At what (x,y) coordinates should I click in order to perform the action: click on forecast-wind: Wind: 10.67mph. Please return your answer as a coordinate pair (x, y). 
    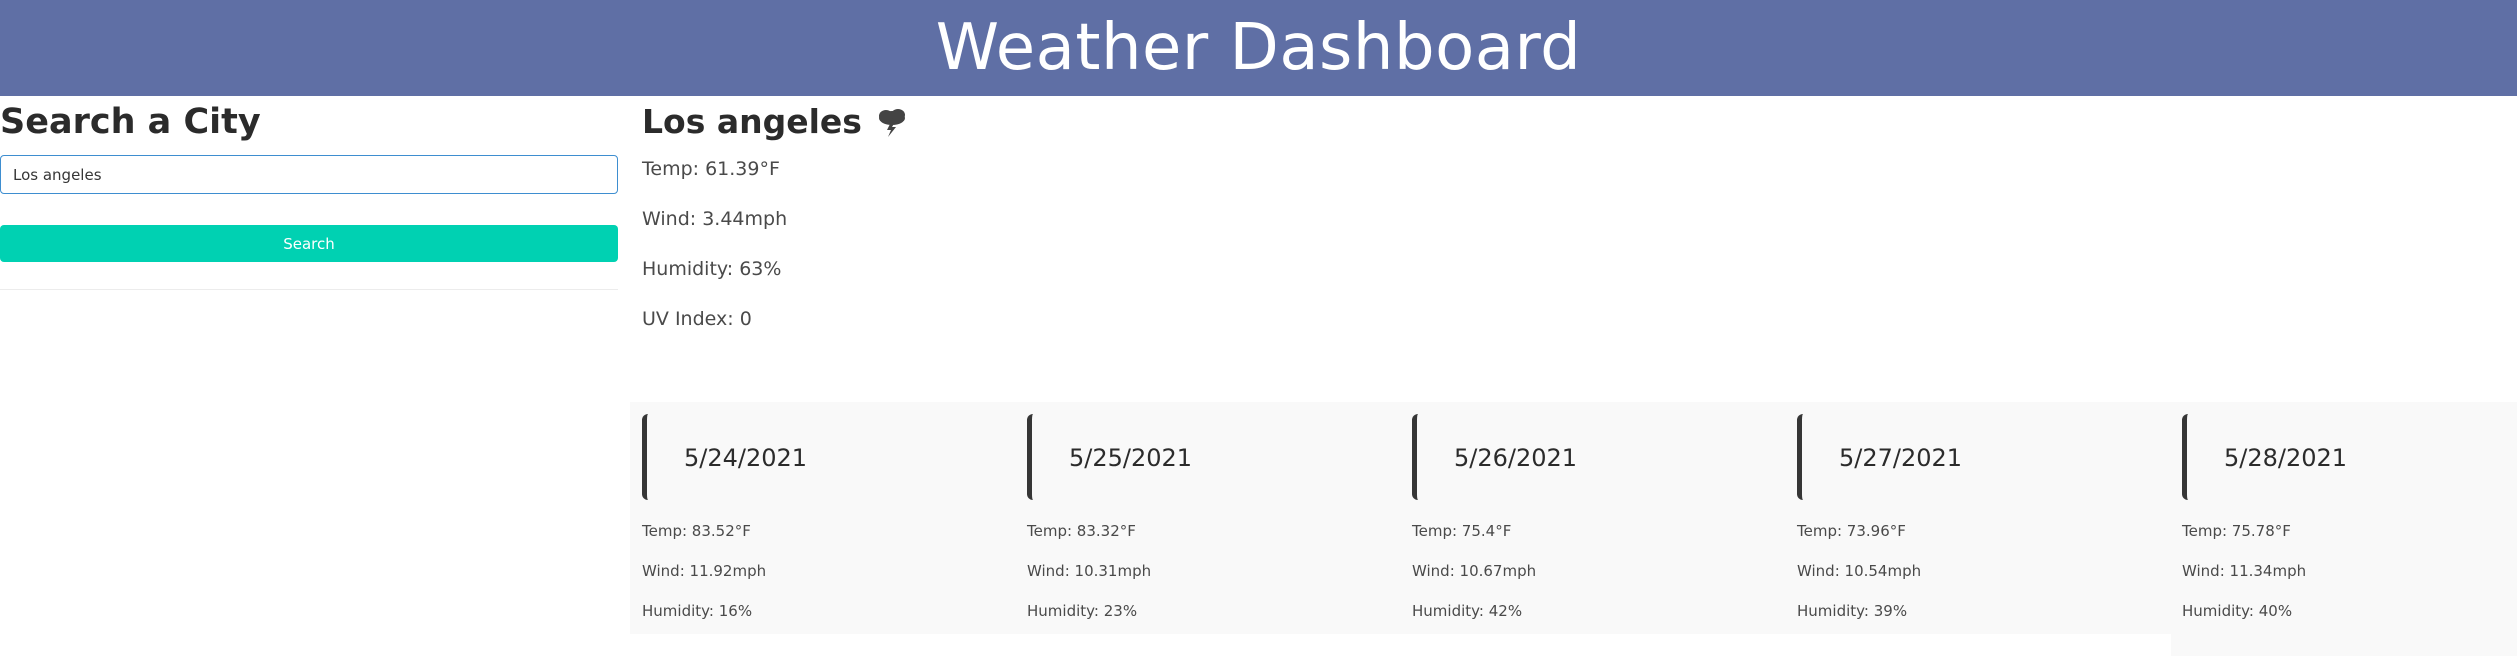
    Looking at the image, I should click on (1474, 571).